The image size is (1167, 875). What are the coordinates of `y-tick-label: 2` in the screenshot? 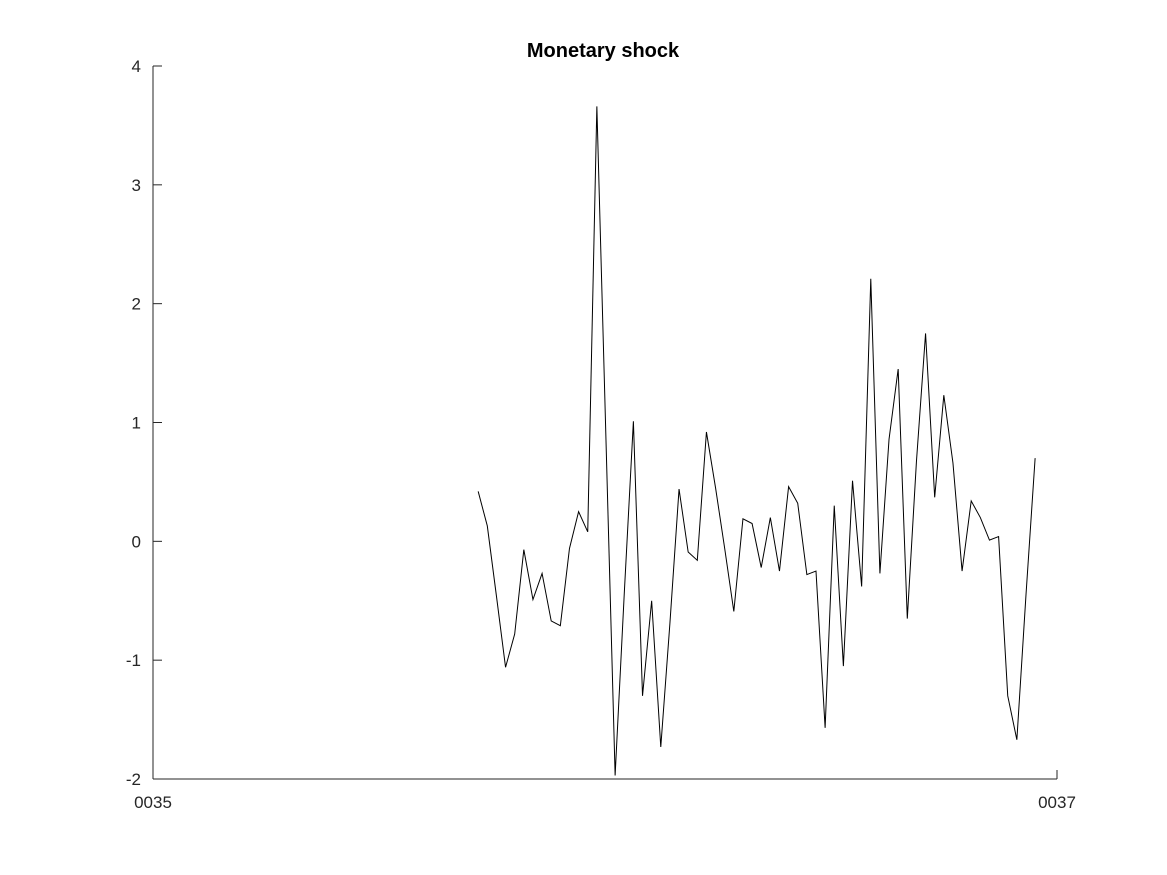 It's located at (136, 304).